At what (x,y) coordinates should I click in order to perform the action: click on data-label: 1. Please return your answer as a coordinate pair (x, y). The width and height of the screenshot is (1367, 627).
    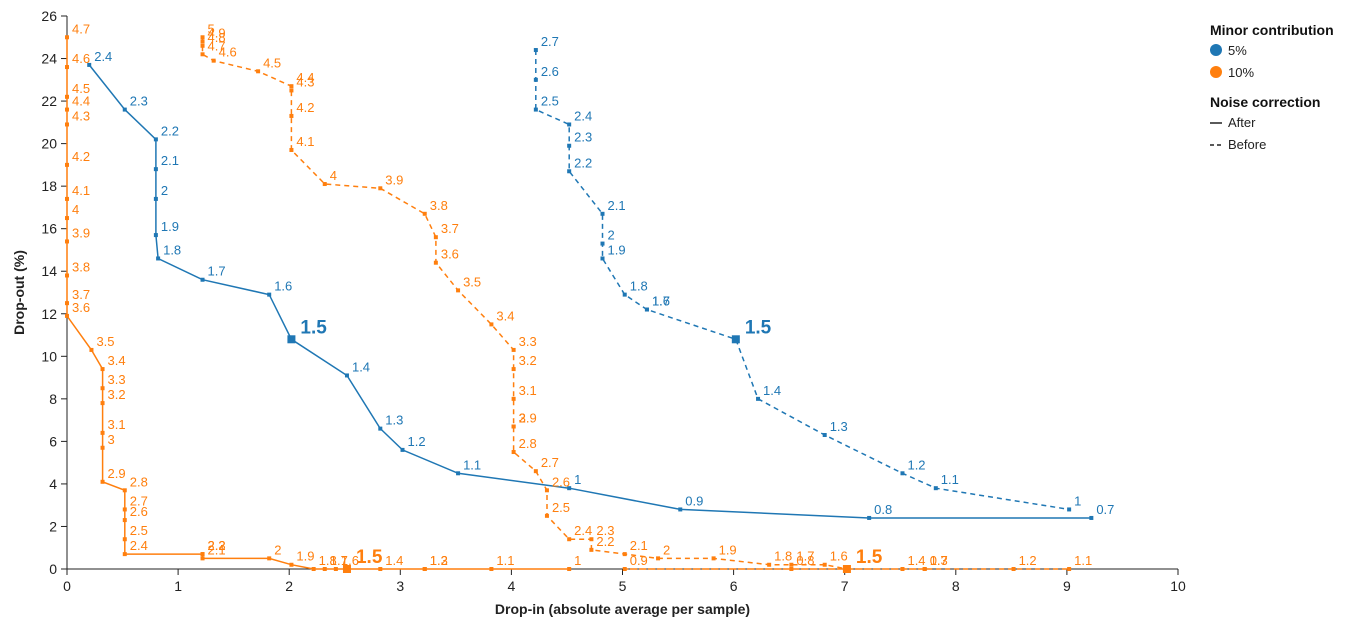
    Looking at the image, I should click on (577, 560).